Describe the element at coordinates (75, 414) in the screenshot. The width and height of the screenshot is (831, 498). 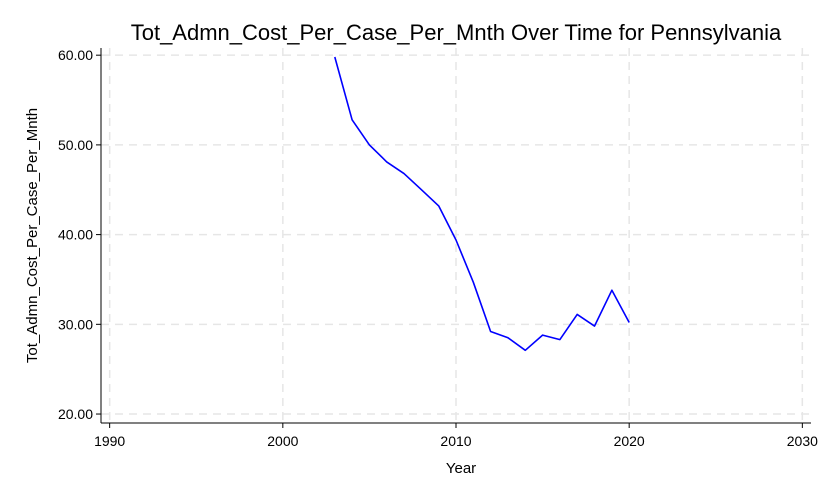
I see `y-tick-label: 20.00` at that location.